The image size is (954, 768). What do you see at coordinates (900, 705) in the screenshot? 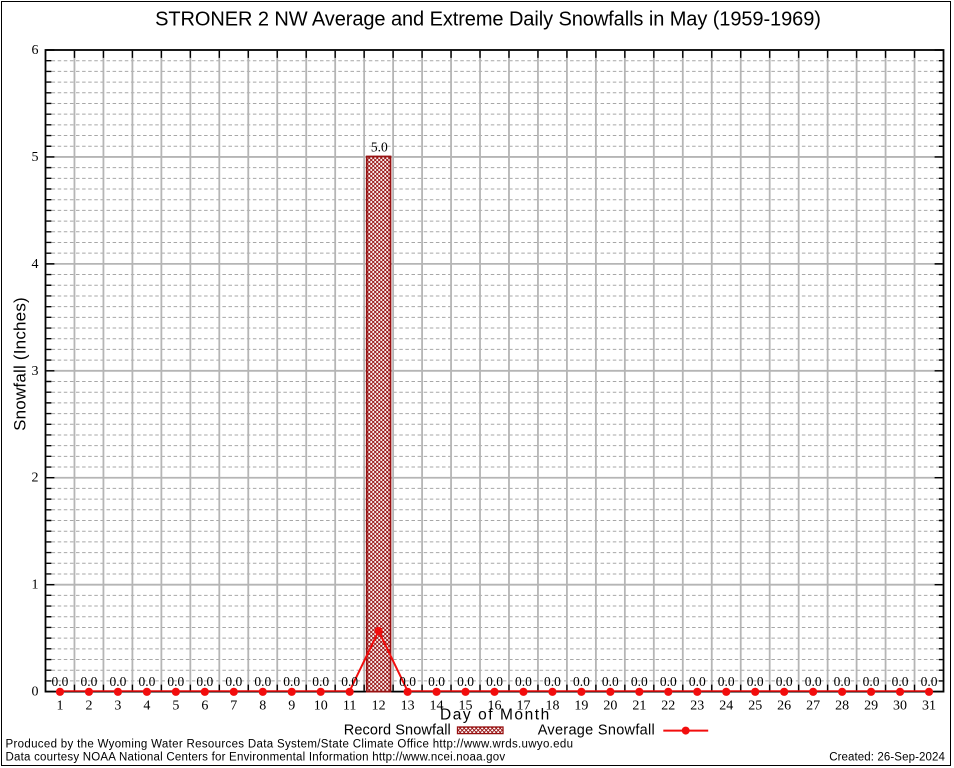
I see `svg-text: 30` at bounding box center [900, 705].